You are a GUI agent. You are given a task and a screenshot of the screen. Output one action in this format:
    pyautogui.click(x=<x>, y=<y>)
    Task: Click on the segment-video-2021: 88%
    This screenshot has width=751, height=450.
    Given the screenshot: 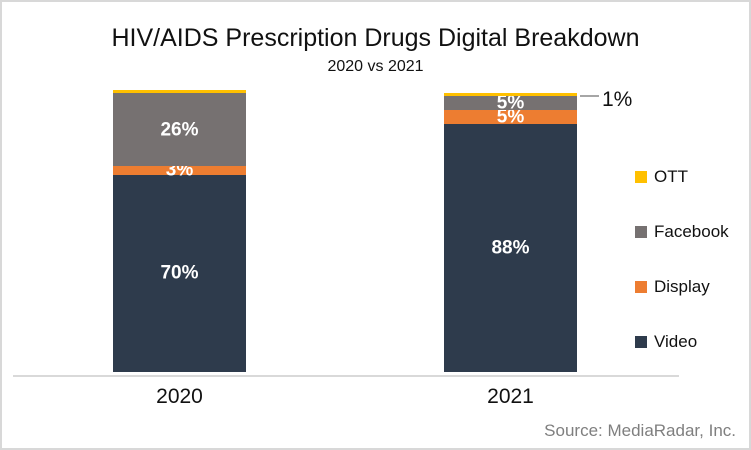 What is the action you would take?
    pyautogui.click(x=510, y=247)
    